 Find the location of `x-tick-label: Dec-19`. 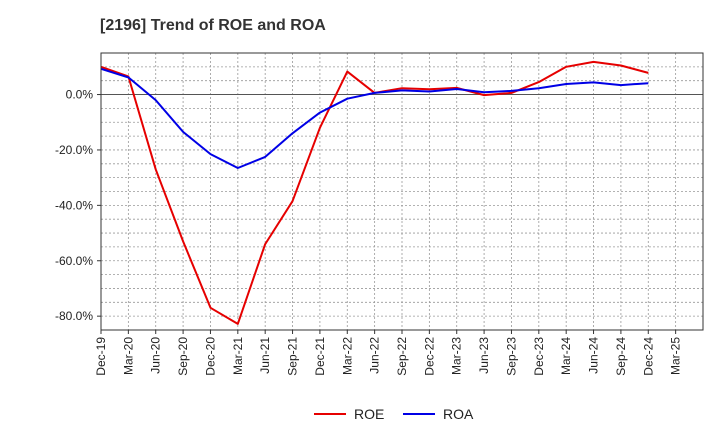

x-tick-label: Dec-19 is located at coordinates (101, 356).